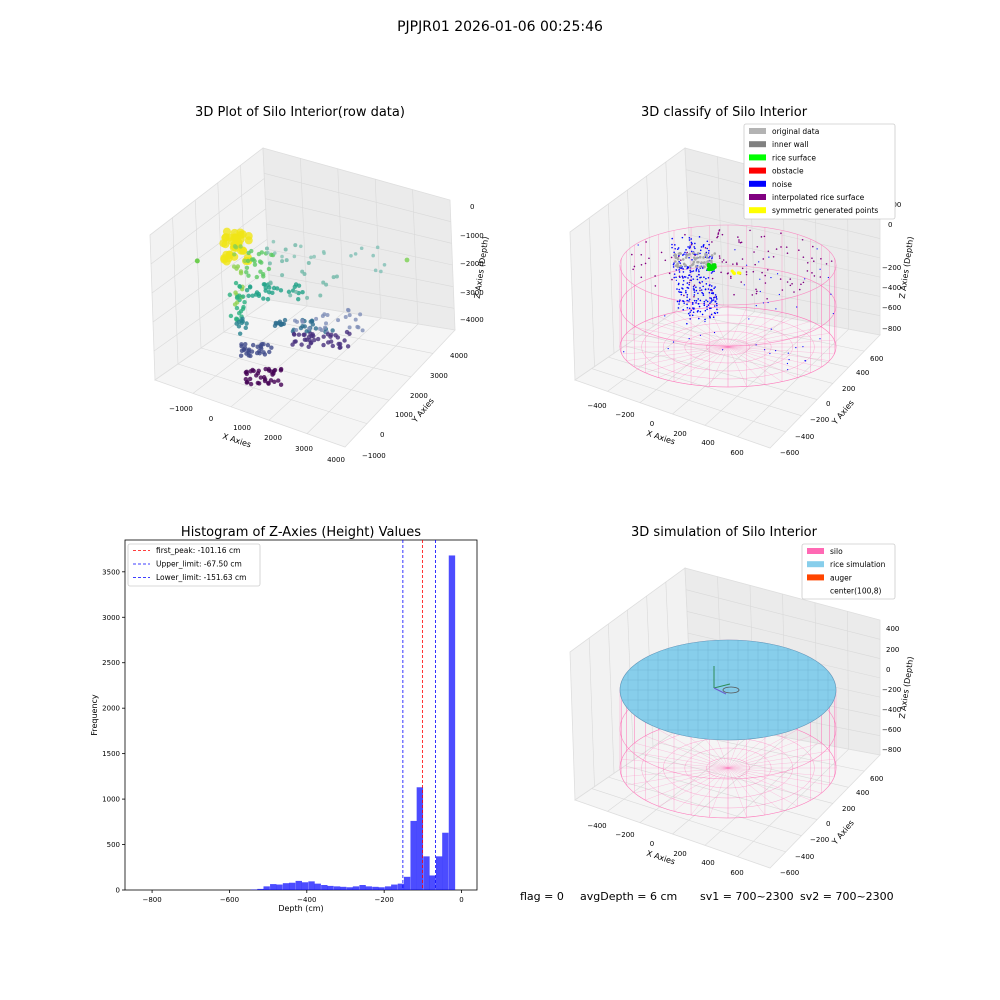 The height and width of the screenshot is (1000, 1000). What do you see at coordinates (891, 268) in the screenshot?
I see `classify-ztick: −200` at bounding box center [891, 268].